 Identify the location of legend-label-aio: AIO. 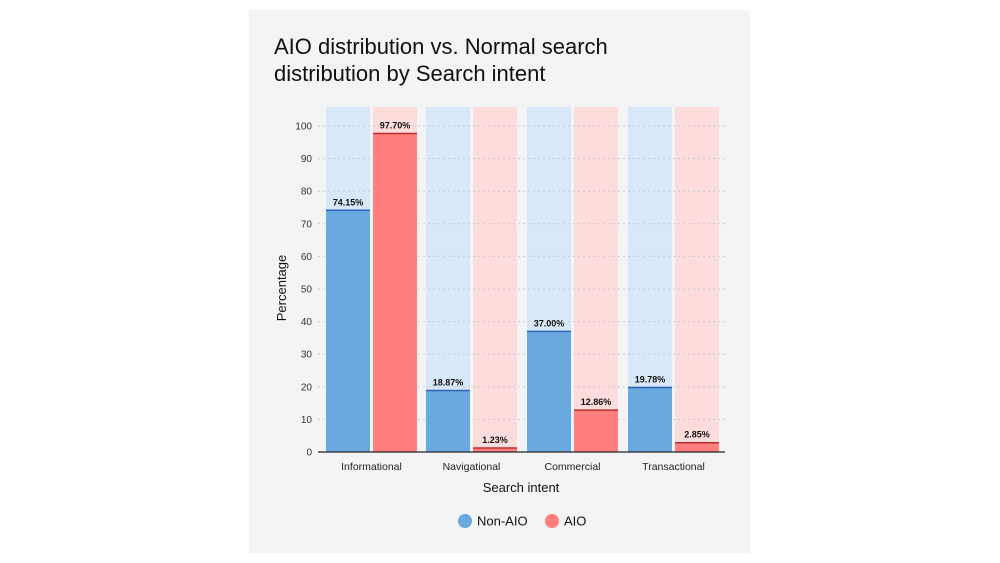
(575, 521).